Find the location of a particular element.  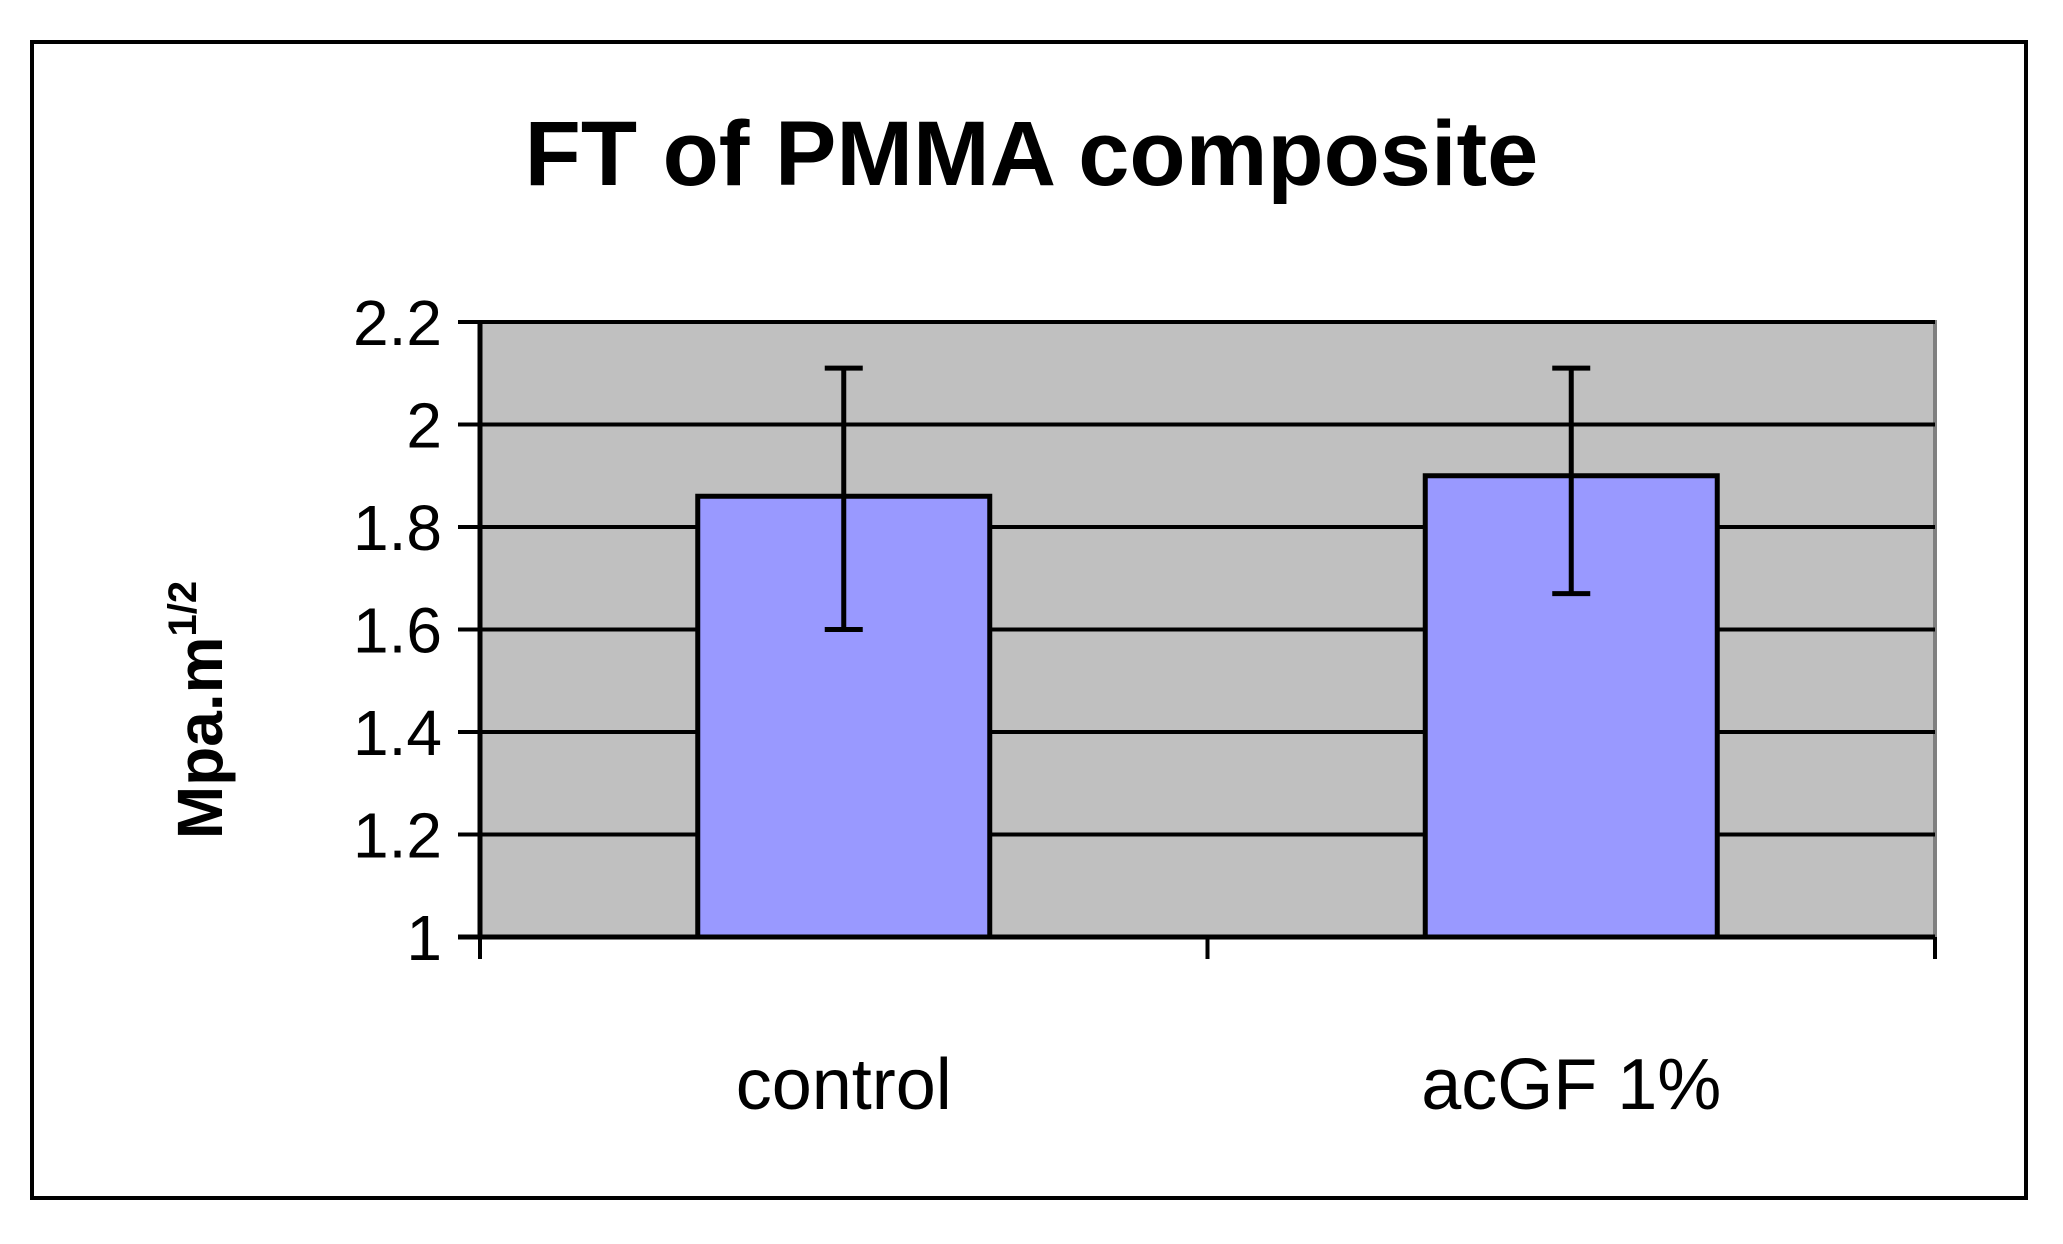

y-tick-label: 2 is located at coordinates (424, 426).